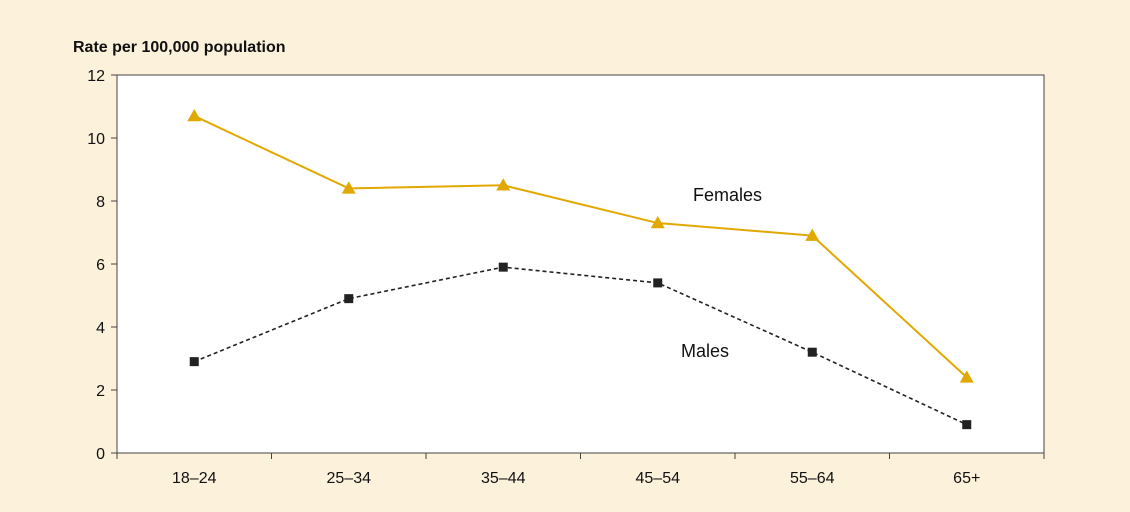 The width and height of the screenshot is (1130, 512). What do you see at coordinates (100, 328) in the screenshot?
I see `y-tick-label: 4` at bounding box center [100, 328].